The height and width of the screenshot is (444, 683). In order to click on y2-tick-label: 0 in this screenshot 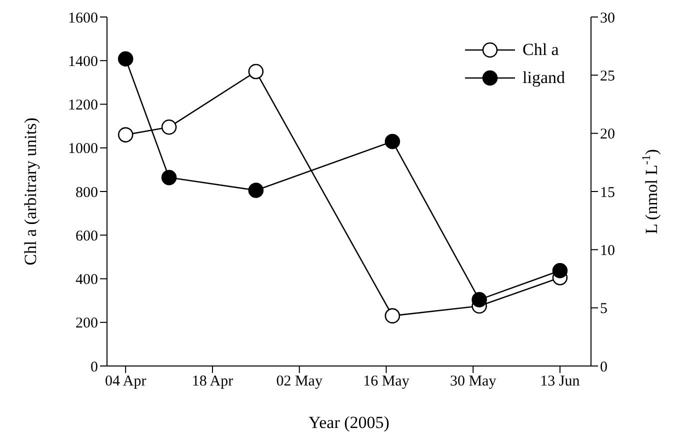, I will do `click(604, 367)`.